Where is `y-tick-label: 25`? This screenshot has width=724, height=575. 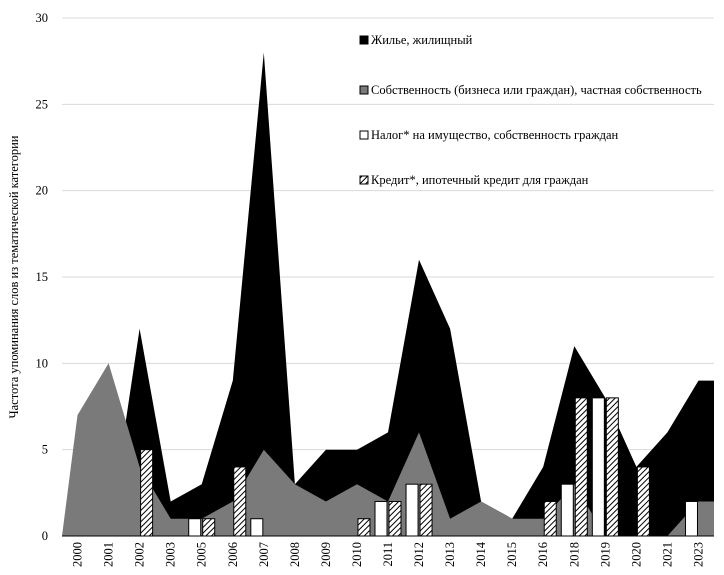 y-tick-label: 25 is located at coordinates (42, 104).